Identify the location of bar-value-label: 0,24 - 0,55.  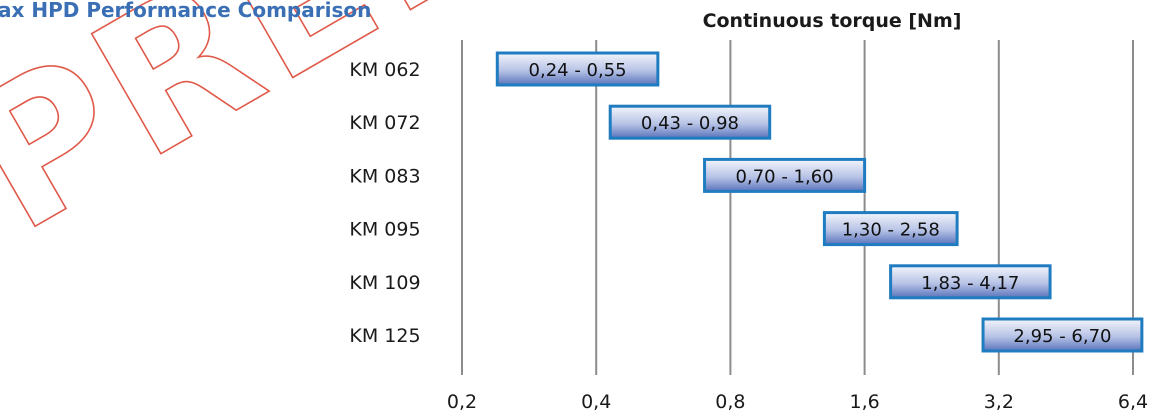
(578, 70).